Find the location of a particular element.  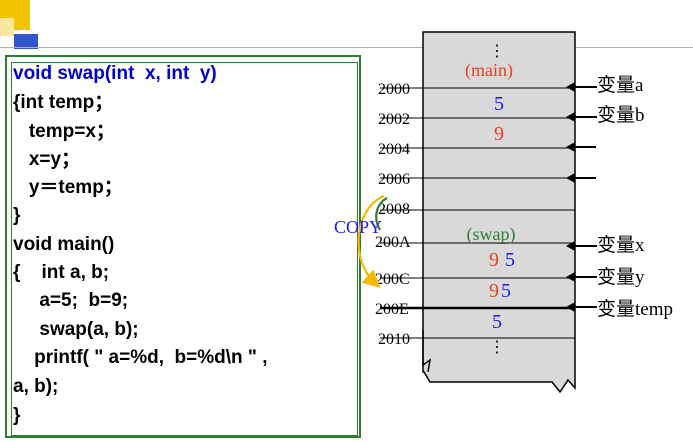

var-label-a: 变量a is located at coordinates (620, 85).